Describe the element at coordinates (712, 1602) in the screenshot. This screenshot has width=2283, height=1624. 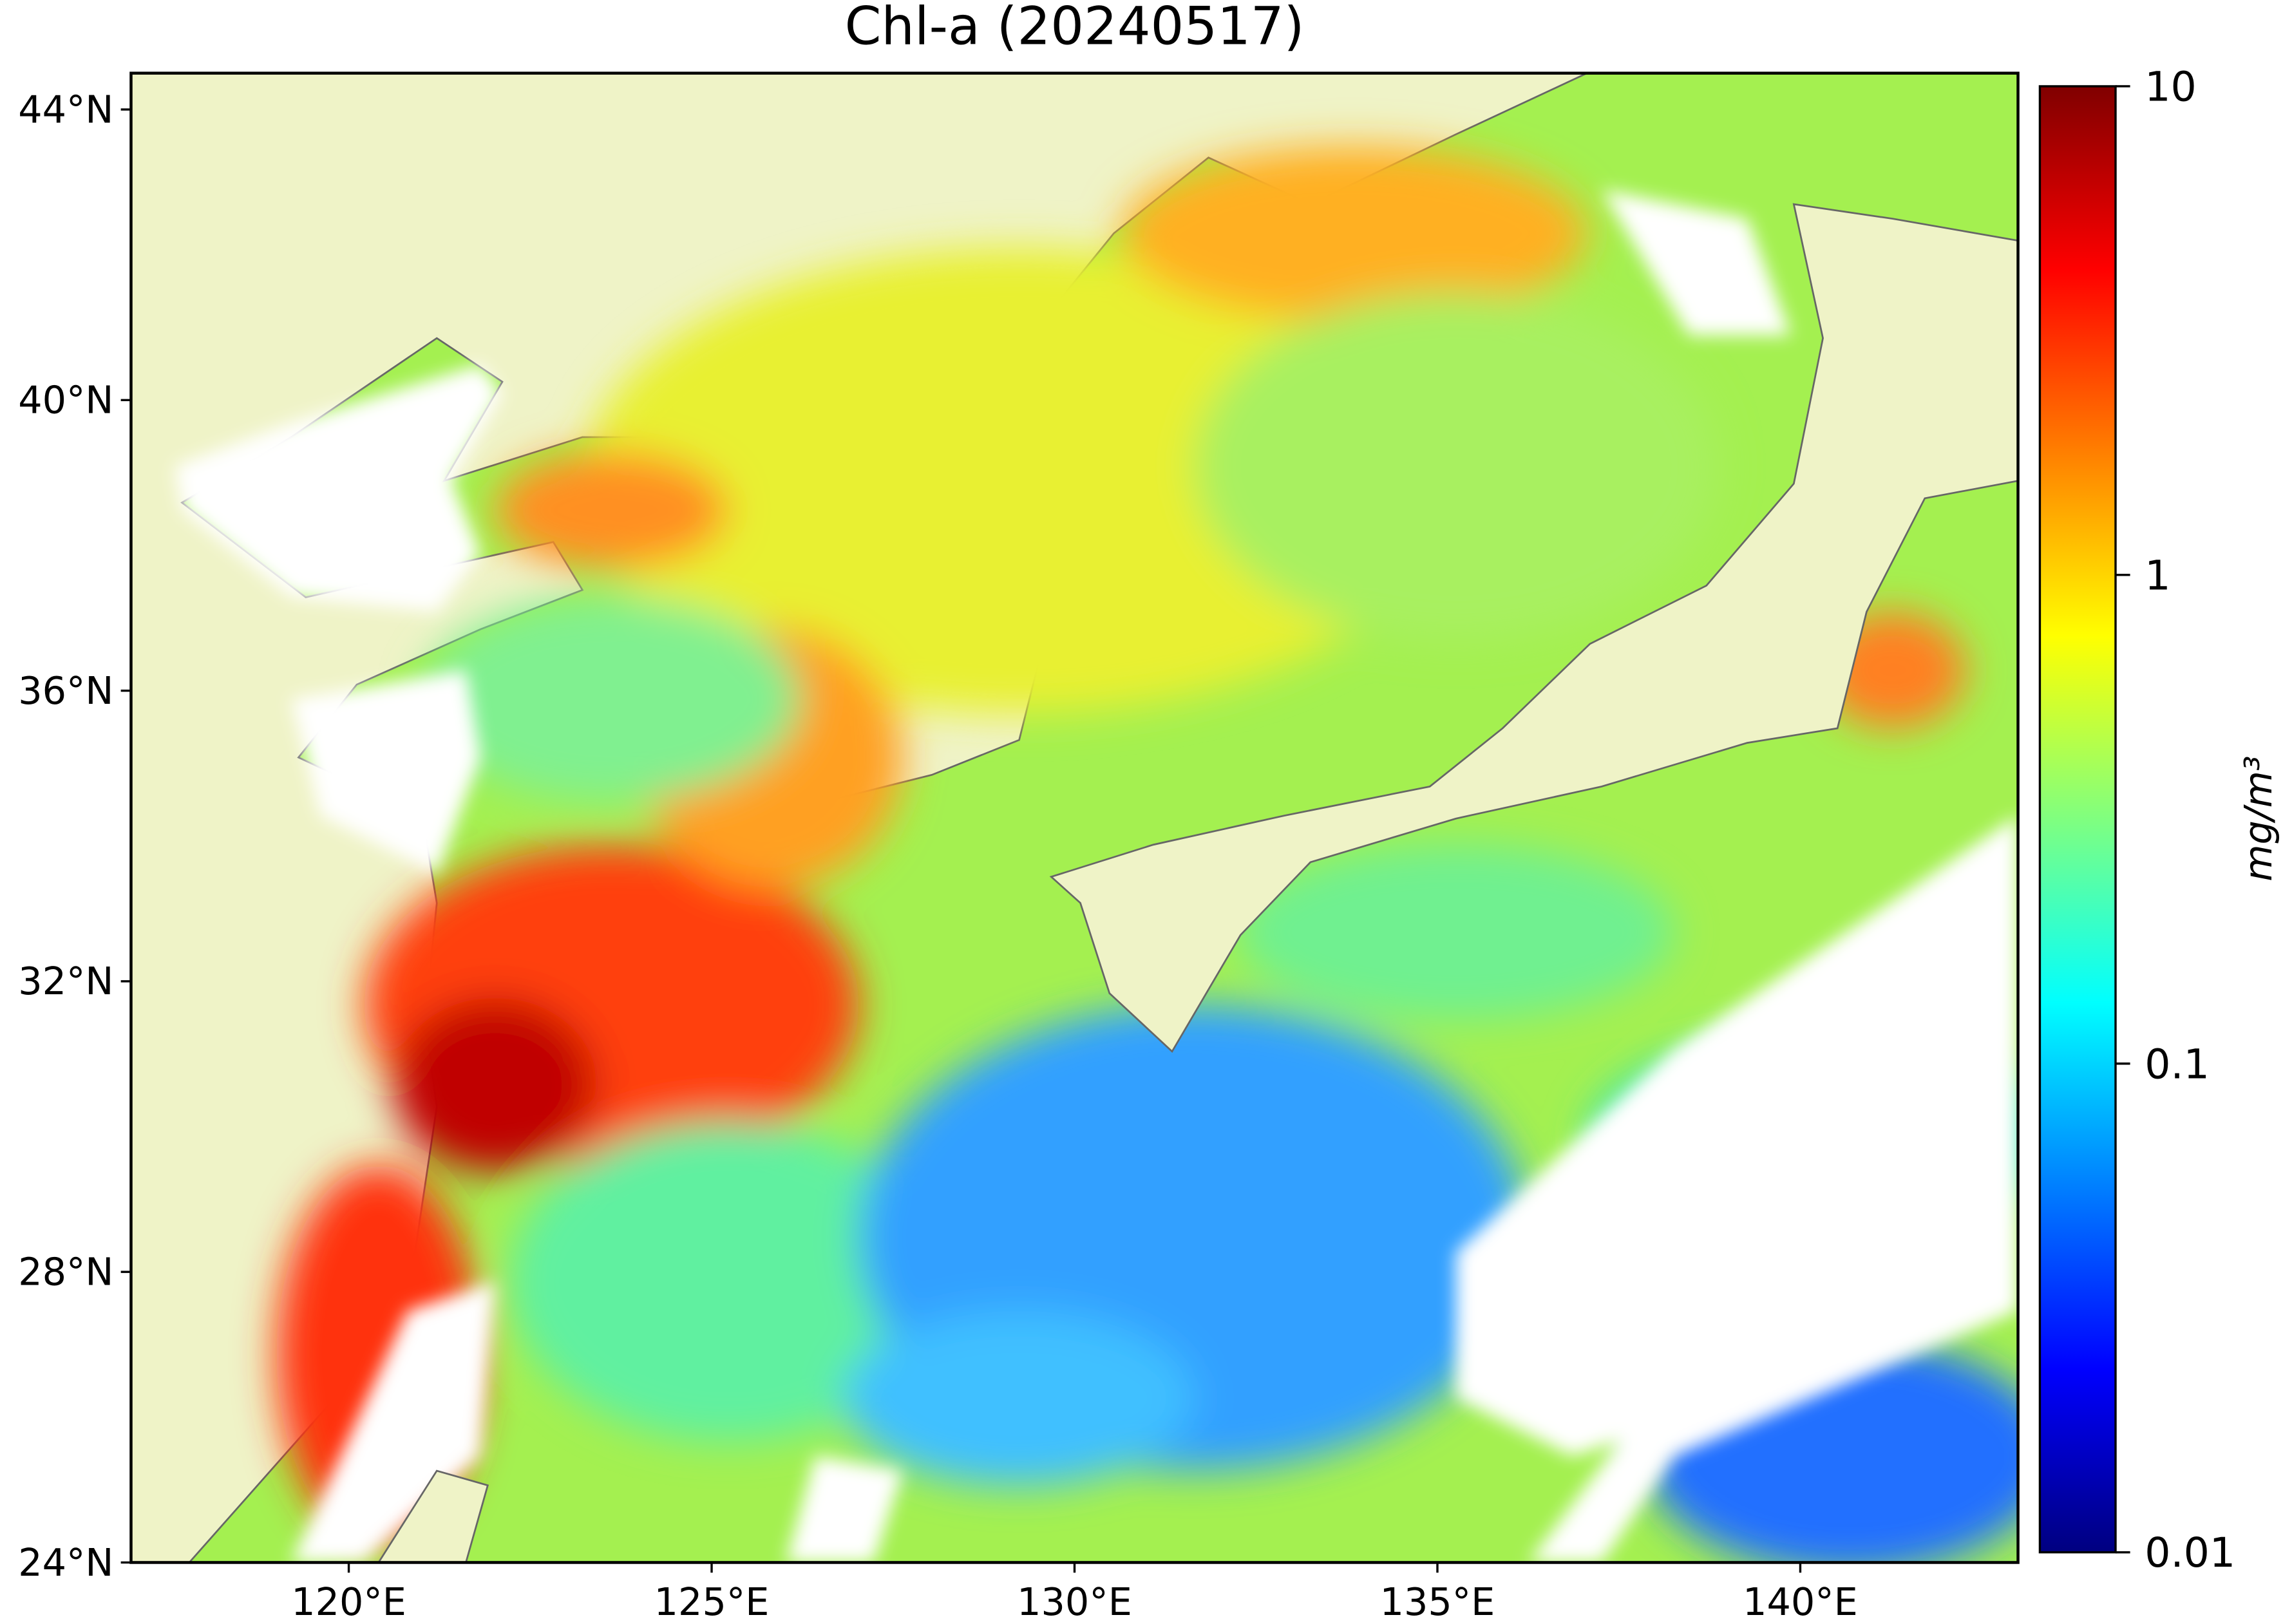
I see `x-tick-label: 125°E` at that location.